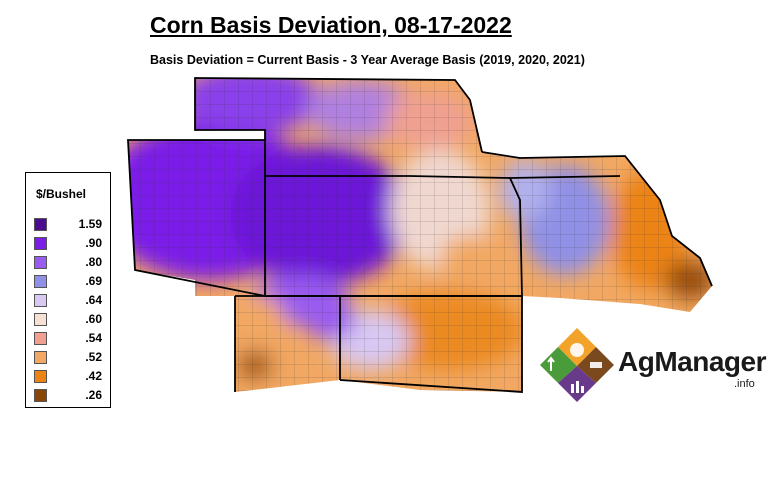 This screenshot has height=486, width=779. I want to click on legend-title: $/Bushel, so click(61, 194).